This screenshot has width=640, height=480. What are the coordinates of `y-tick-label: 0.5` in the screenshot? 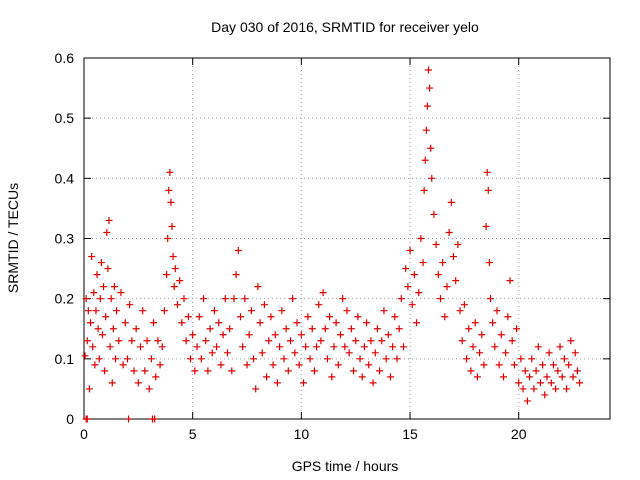 It's located at (65, 118).